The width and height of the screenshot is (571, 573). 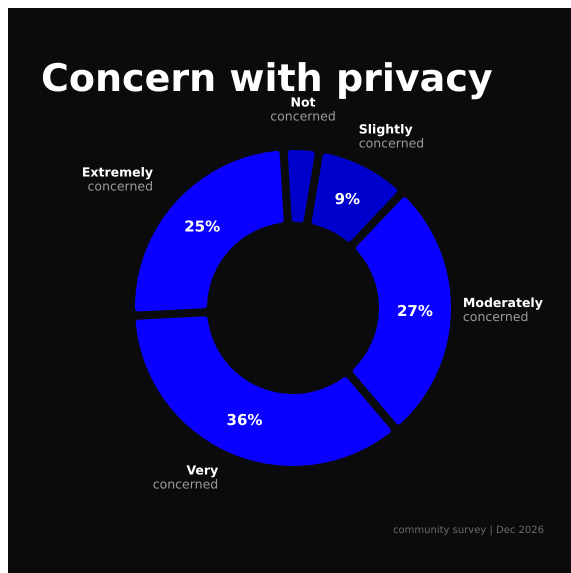 What do you see at coordinates (391, 136) in the screenshot?
I see `slice-label: Slightly concerned` at bounding box center [391, 136].